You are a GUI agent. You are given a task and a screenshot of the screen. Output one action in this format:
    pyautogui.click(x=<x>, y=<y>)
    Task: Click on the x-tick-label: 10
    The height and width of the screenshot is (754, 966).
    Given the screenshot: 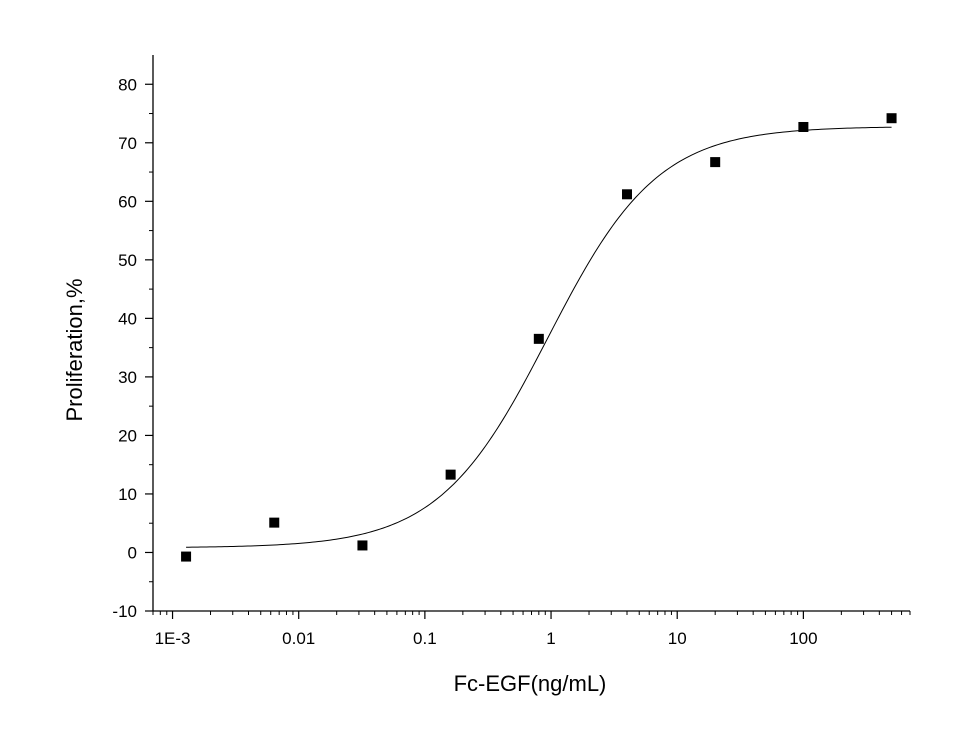 What is the action you would take?
    pyautogui.click(x=677, y=638)
    